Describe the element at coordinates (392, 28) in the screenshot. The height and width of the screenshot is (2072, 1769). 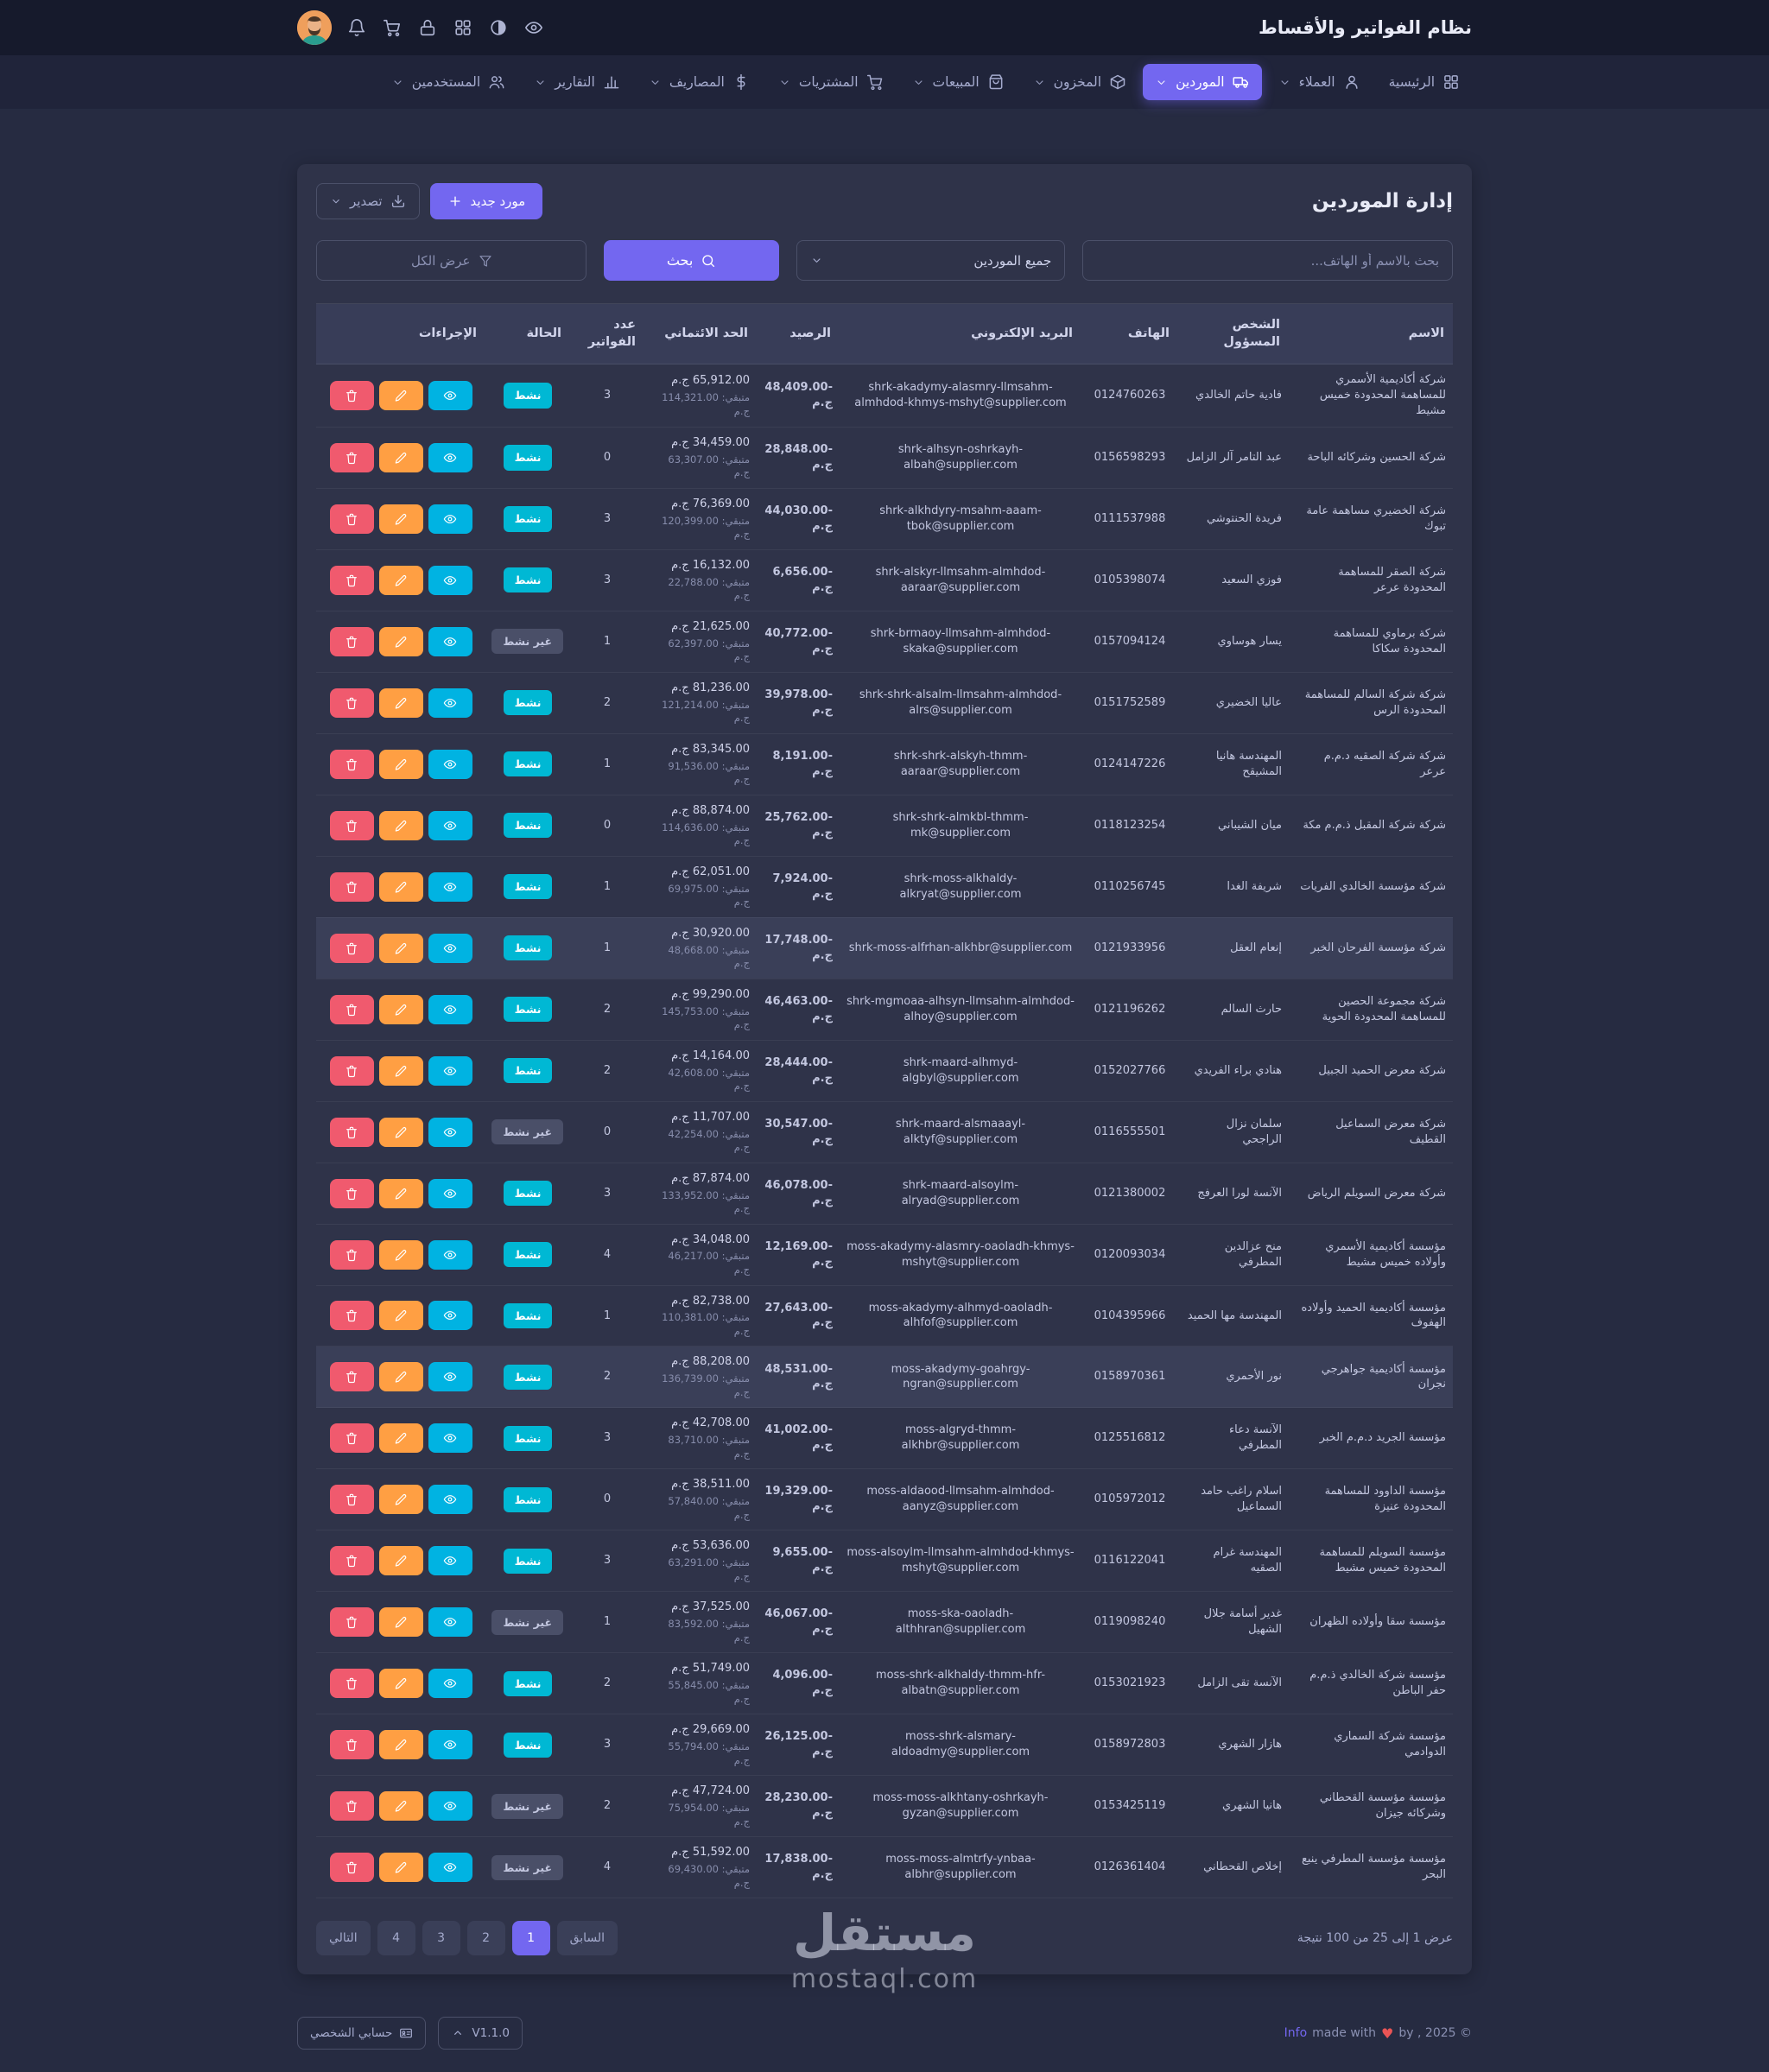
I see `cart-icon` at that location.